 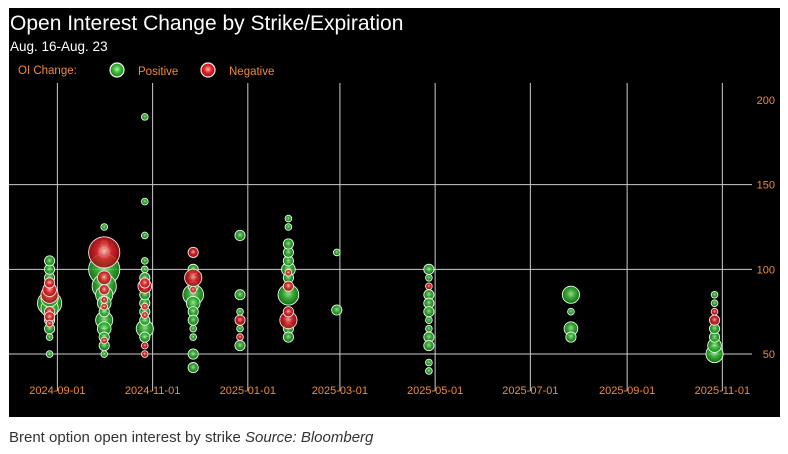 What do you see at coordinates (59, 46) in the screenshot?
I see `chart-subtitle: Aug. 16-Aug. 23` at bounding box center [59, 46].